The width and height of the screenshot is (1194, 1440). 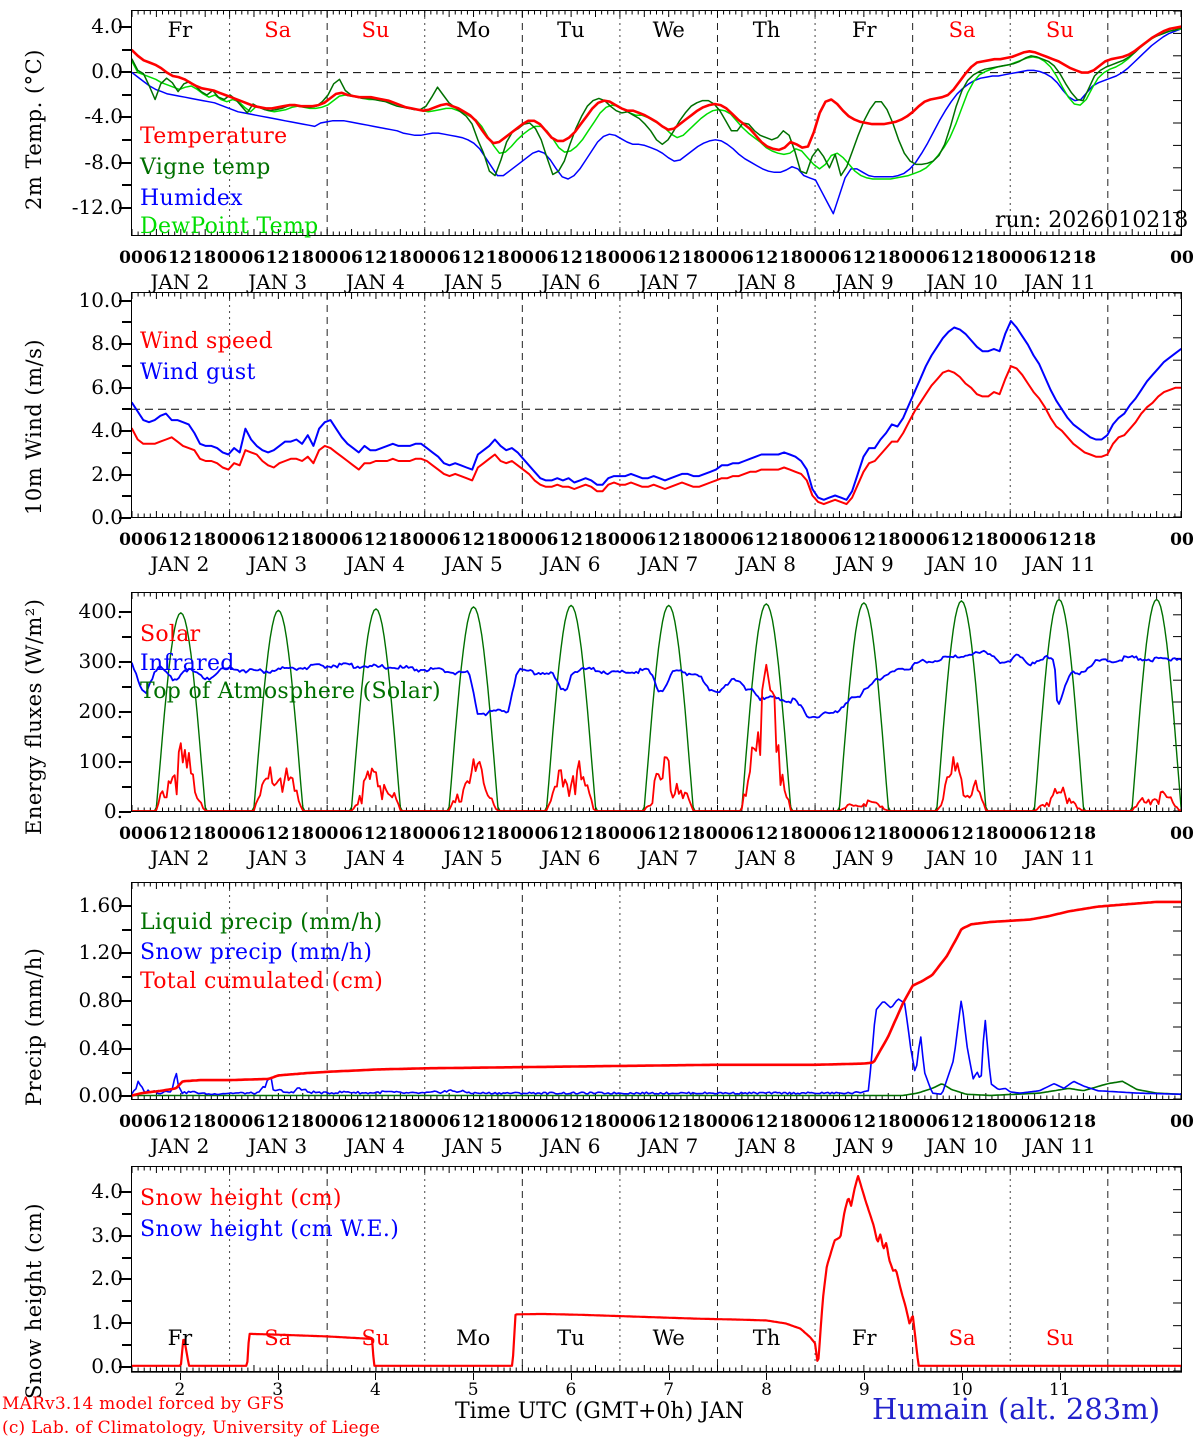 What do you see at coordinates (180, 1390) in the screenshot?
I see `day-number-tick: 2` at bounding box center [180, 1390].